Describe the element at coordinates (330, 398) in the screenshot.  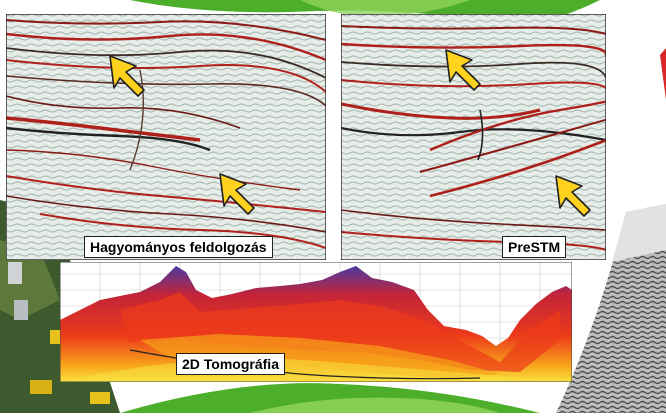
I see `green-ribbon-bottom` at that location.